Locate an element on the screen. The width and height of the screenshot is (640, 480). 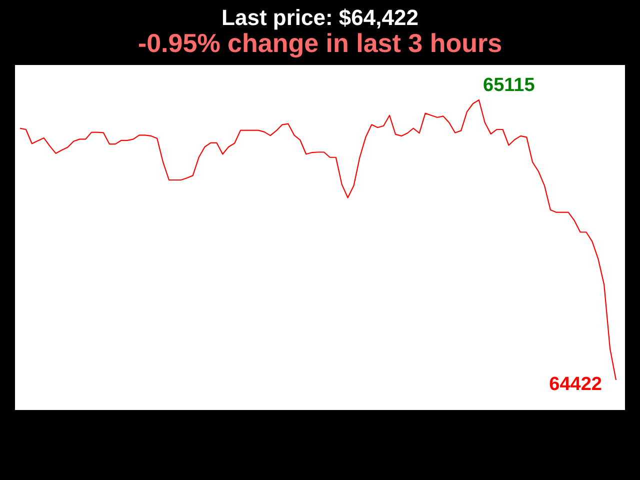
data-label: 65115 is located at coordinates (509, 85).